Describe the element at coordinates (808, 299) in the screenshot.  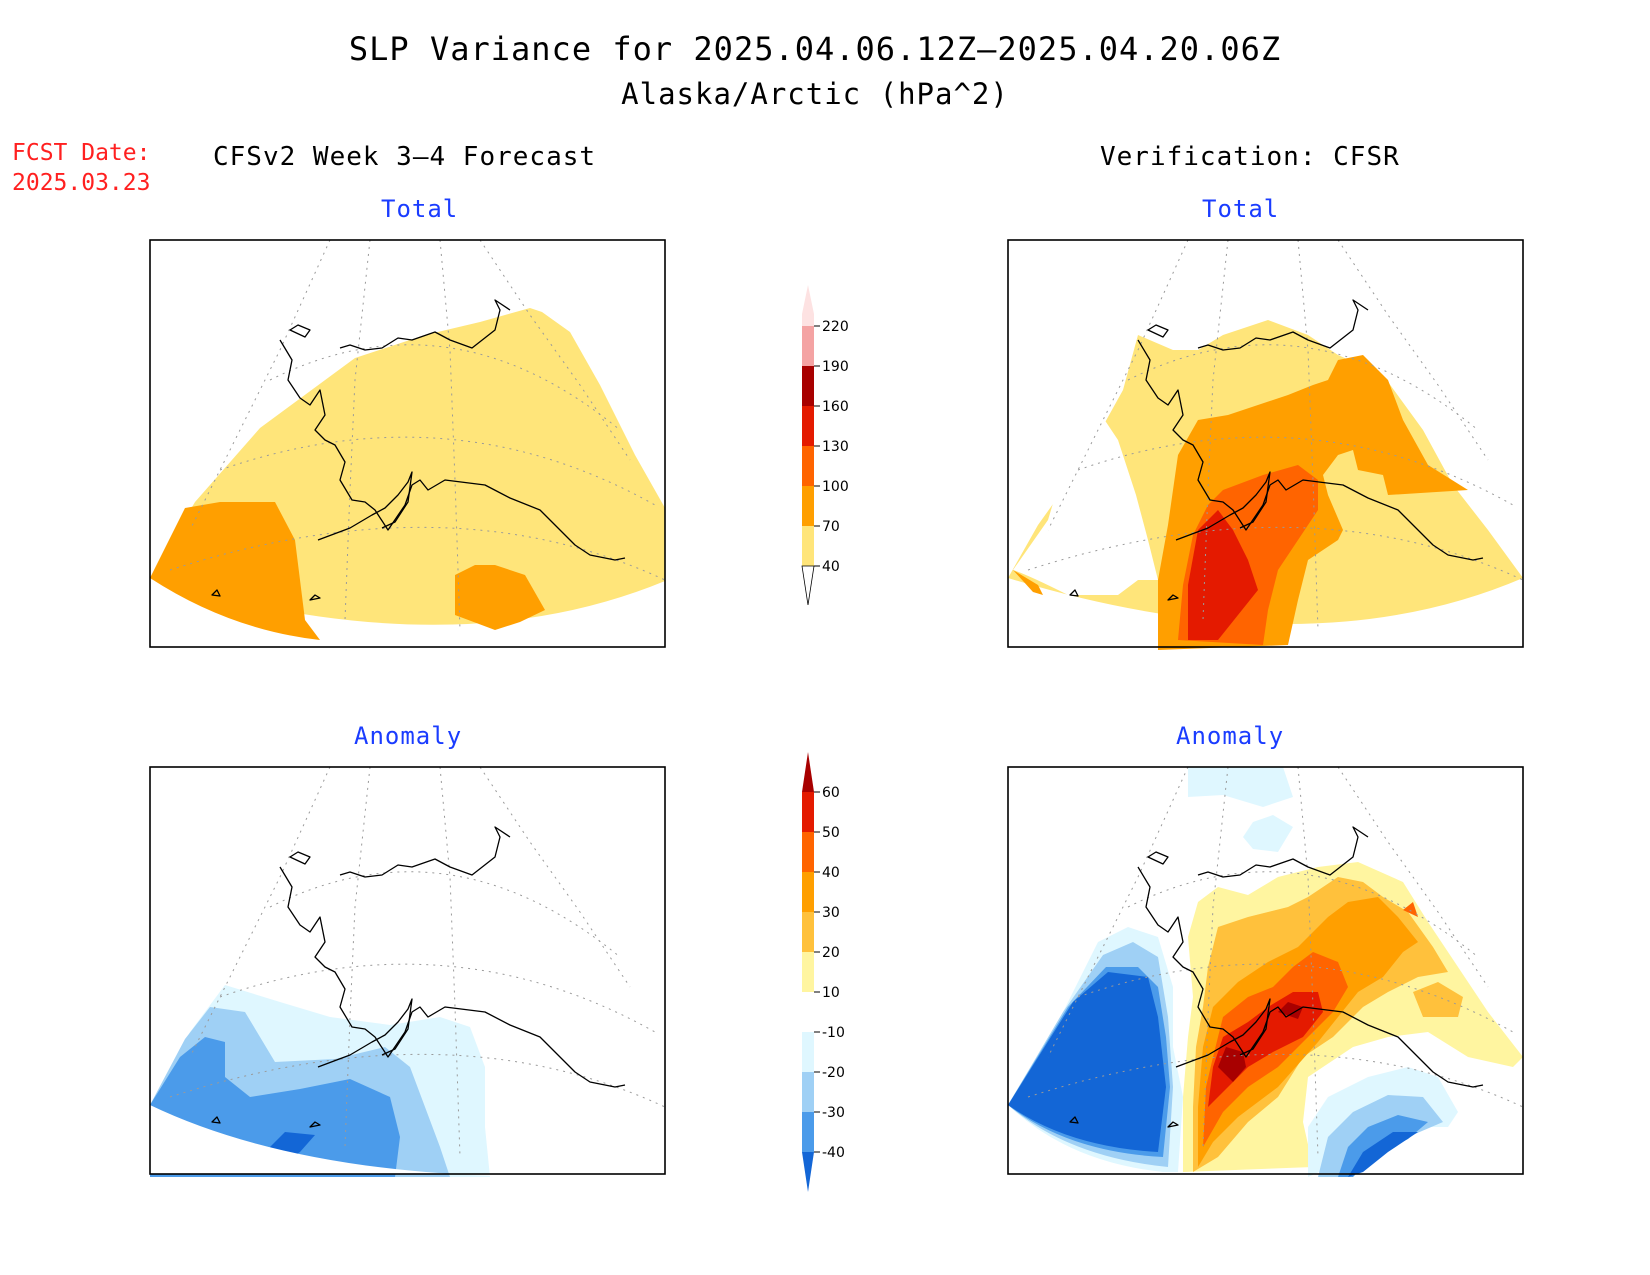
I see `total-colorbar-top-cap` at that location.